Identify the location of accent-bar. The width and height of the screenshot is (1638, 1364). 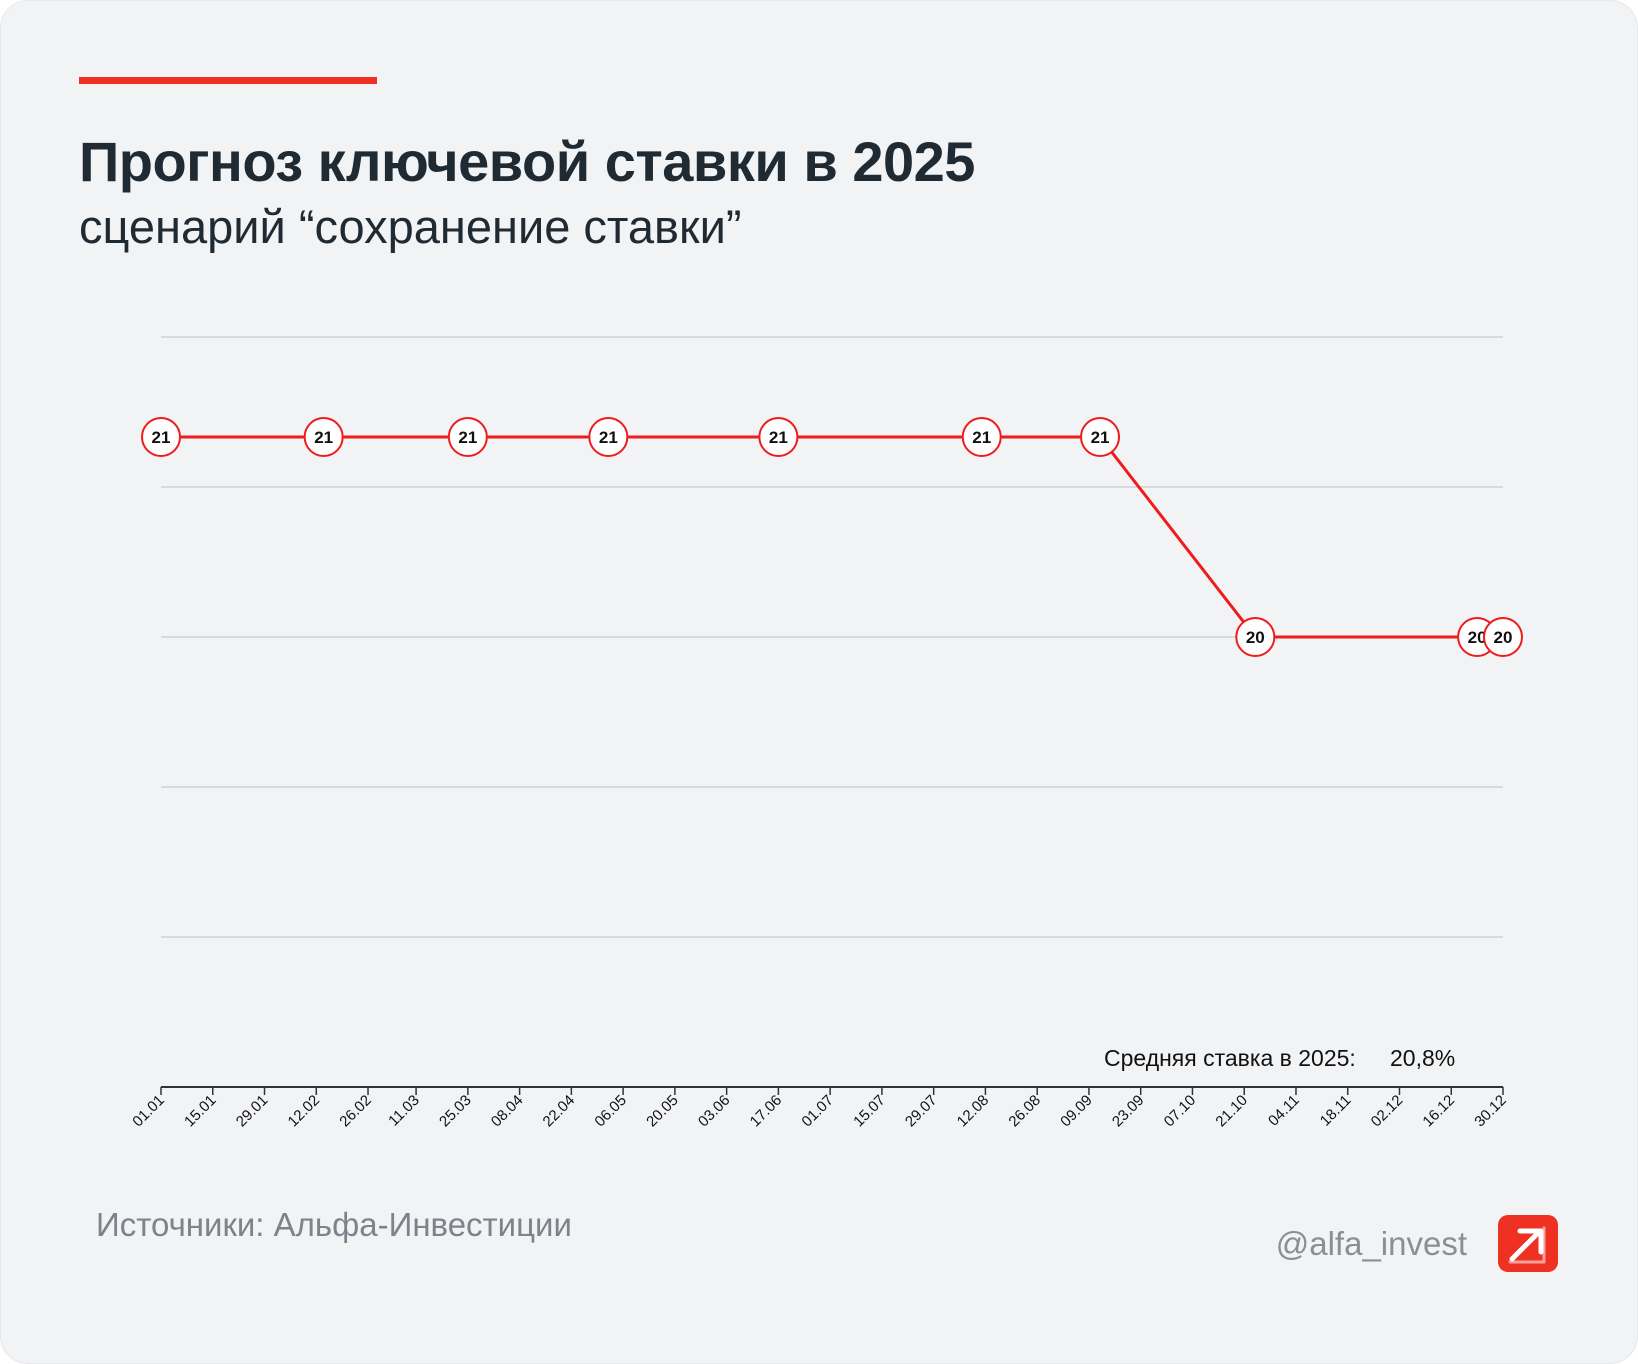
(228, 80).